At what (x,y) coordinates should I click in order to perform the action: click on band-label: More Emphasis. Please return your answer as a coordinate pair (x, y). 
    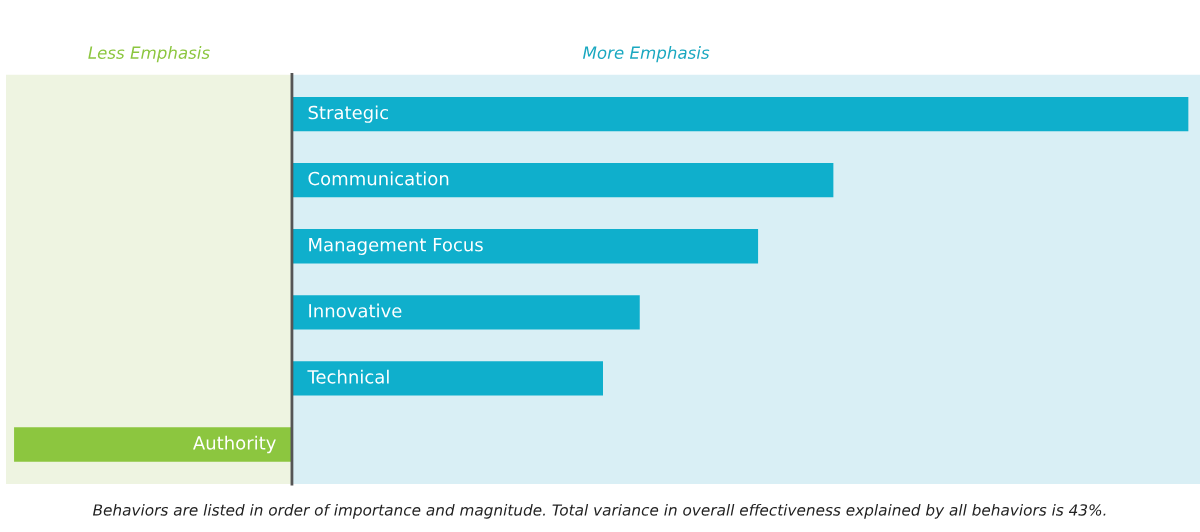
    Looking at the image, I should click on (646, 54).